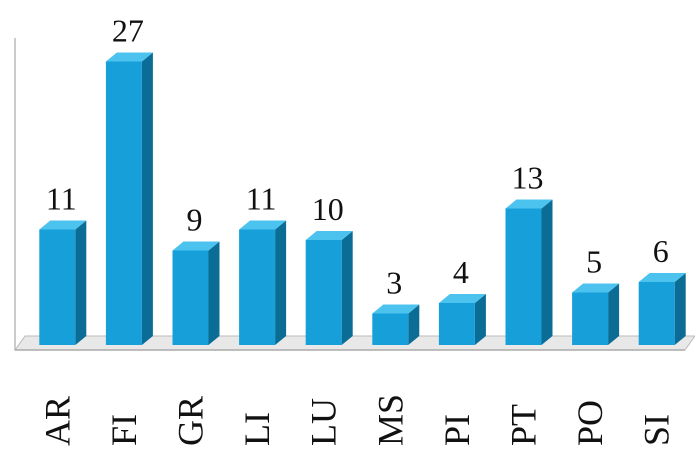 The height and width of the screenshot is (450, 695). I want to click on data-label: 13, so click(528, 178).